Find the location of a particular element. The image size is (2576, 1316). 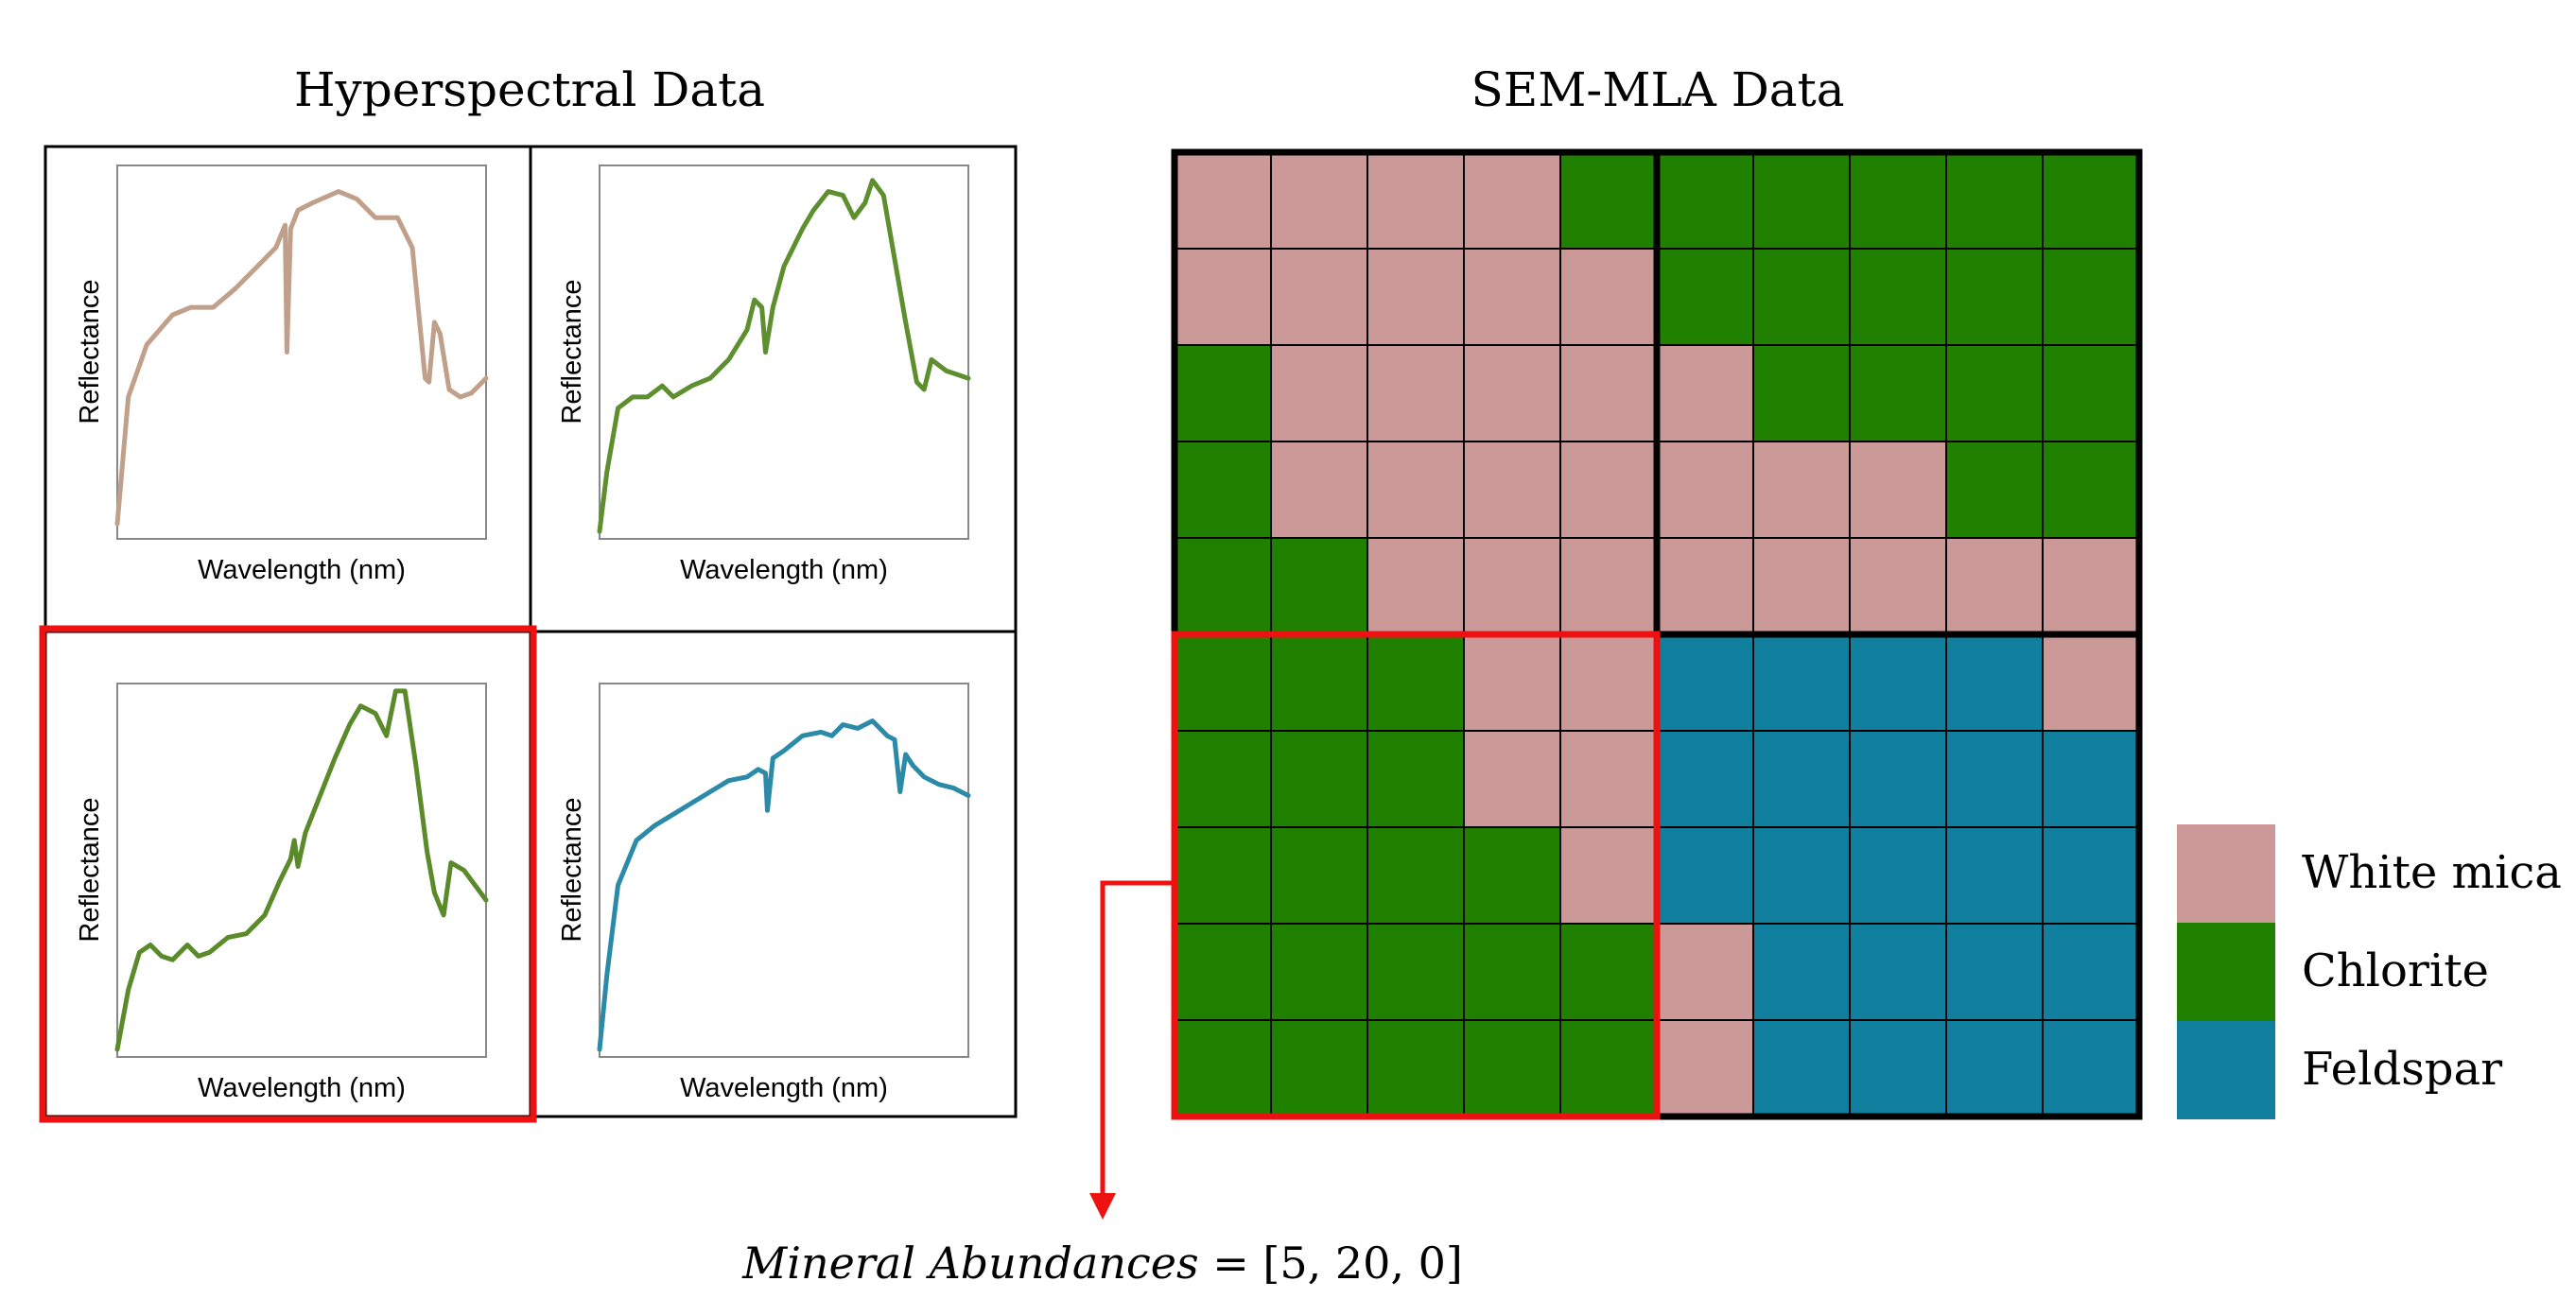

spectrum-curve-chlorite-selected is located at coordinates (301, 870).